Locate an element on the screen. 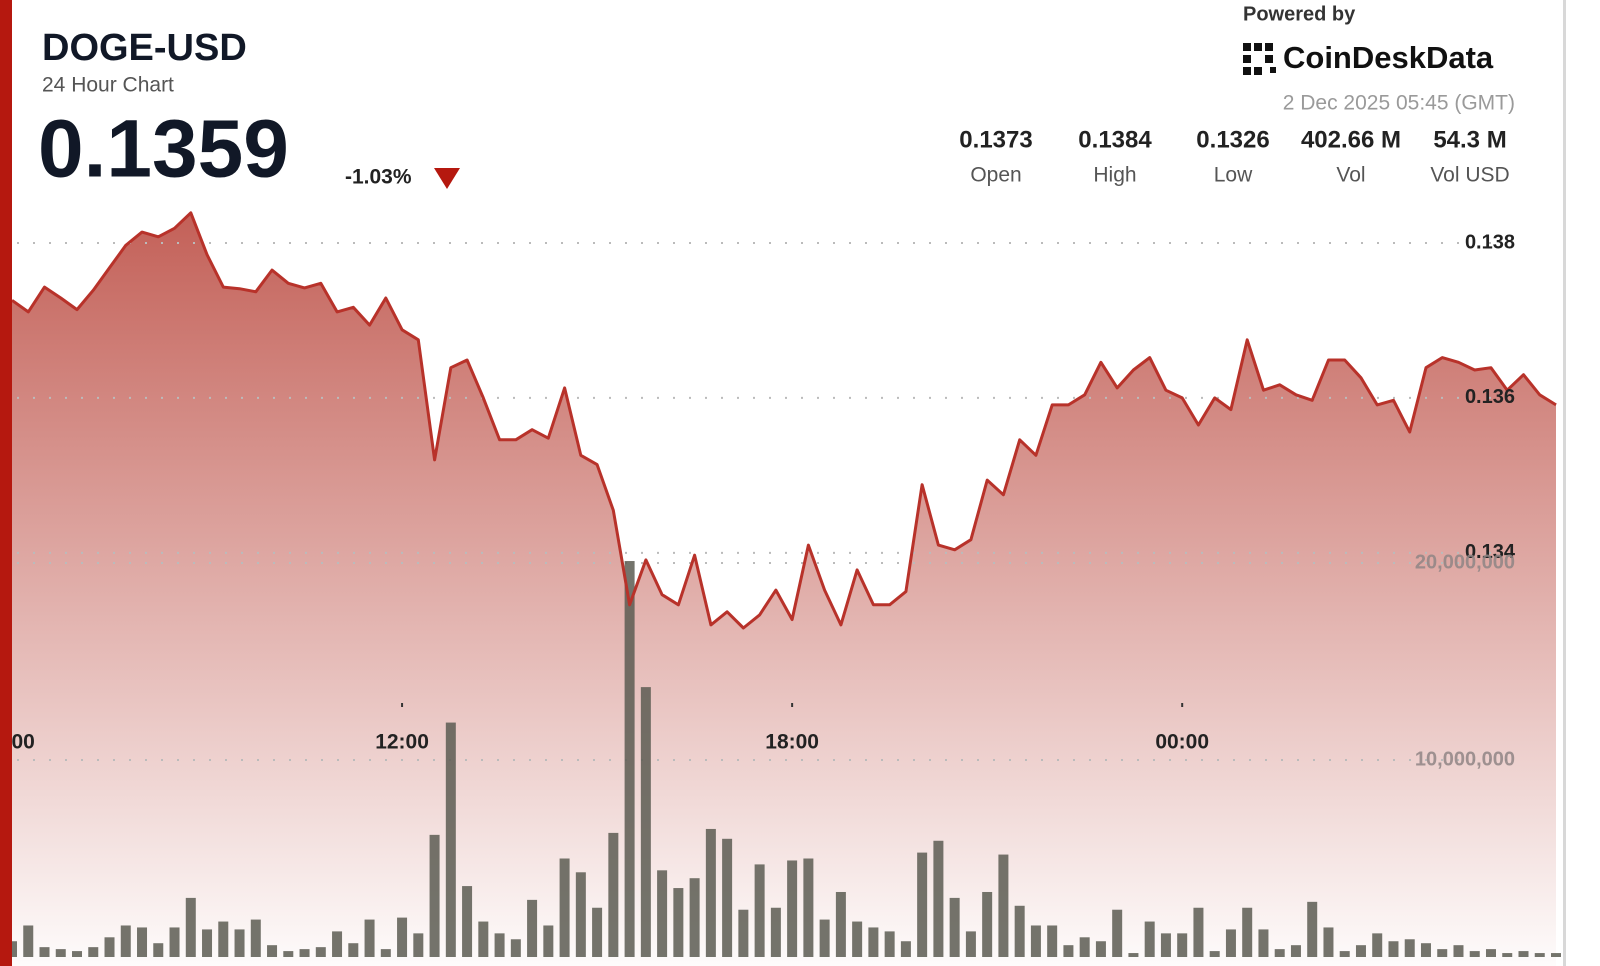 The width and height of the screenshot is (1600, 966). down-arrow is located at coordinates (447, 178).